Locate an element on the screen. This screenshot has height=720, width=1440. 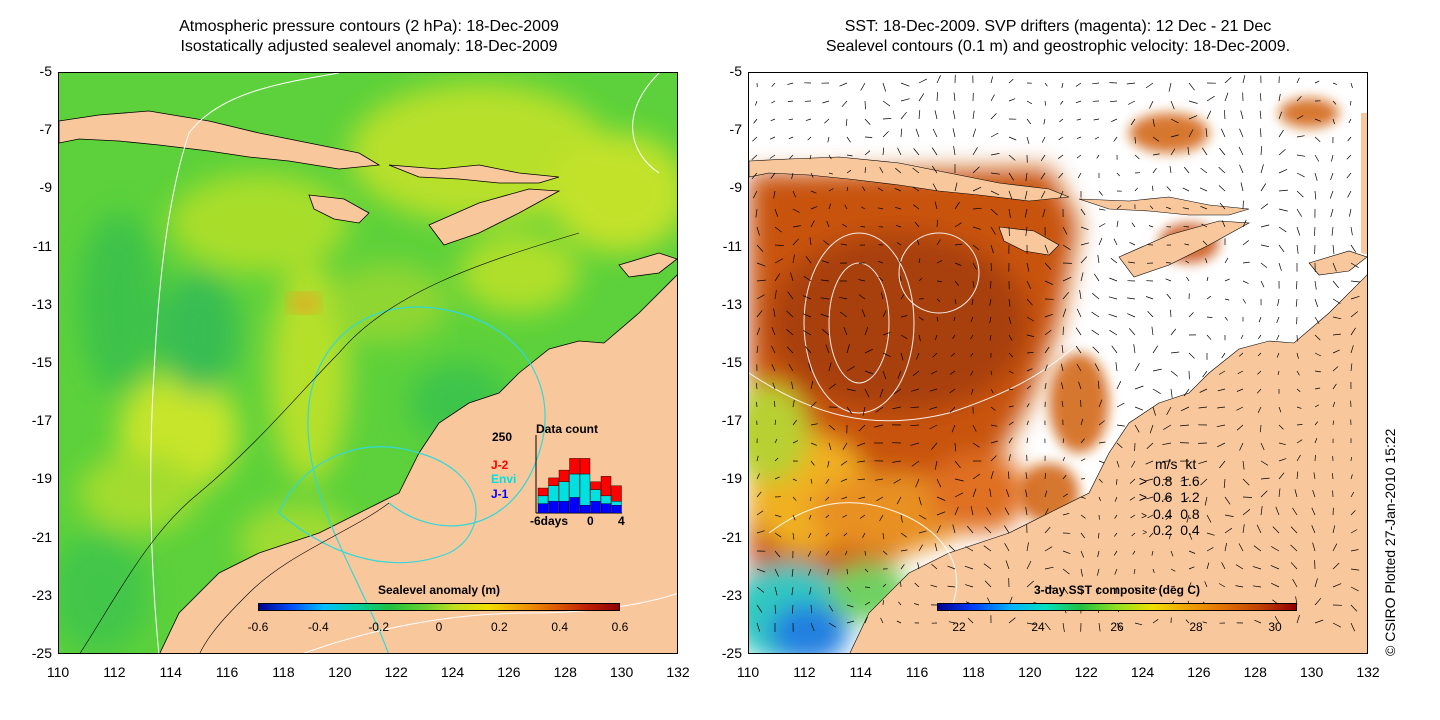
x-tick-label: 130 is located at coordinates (1311, 672).